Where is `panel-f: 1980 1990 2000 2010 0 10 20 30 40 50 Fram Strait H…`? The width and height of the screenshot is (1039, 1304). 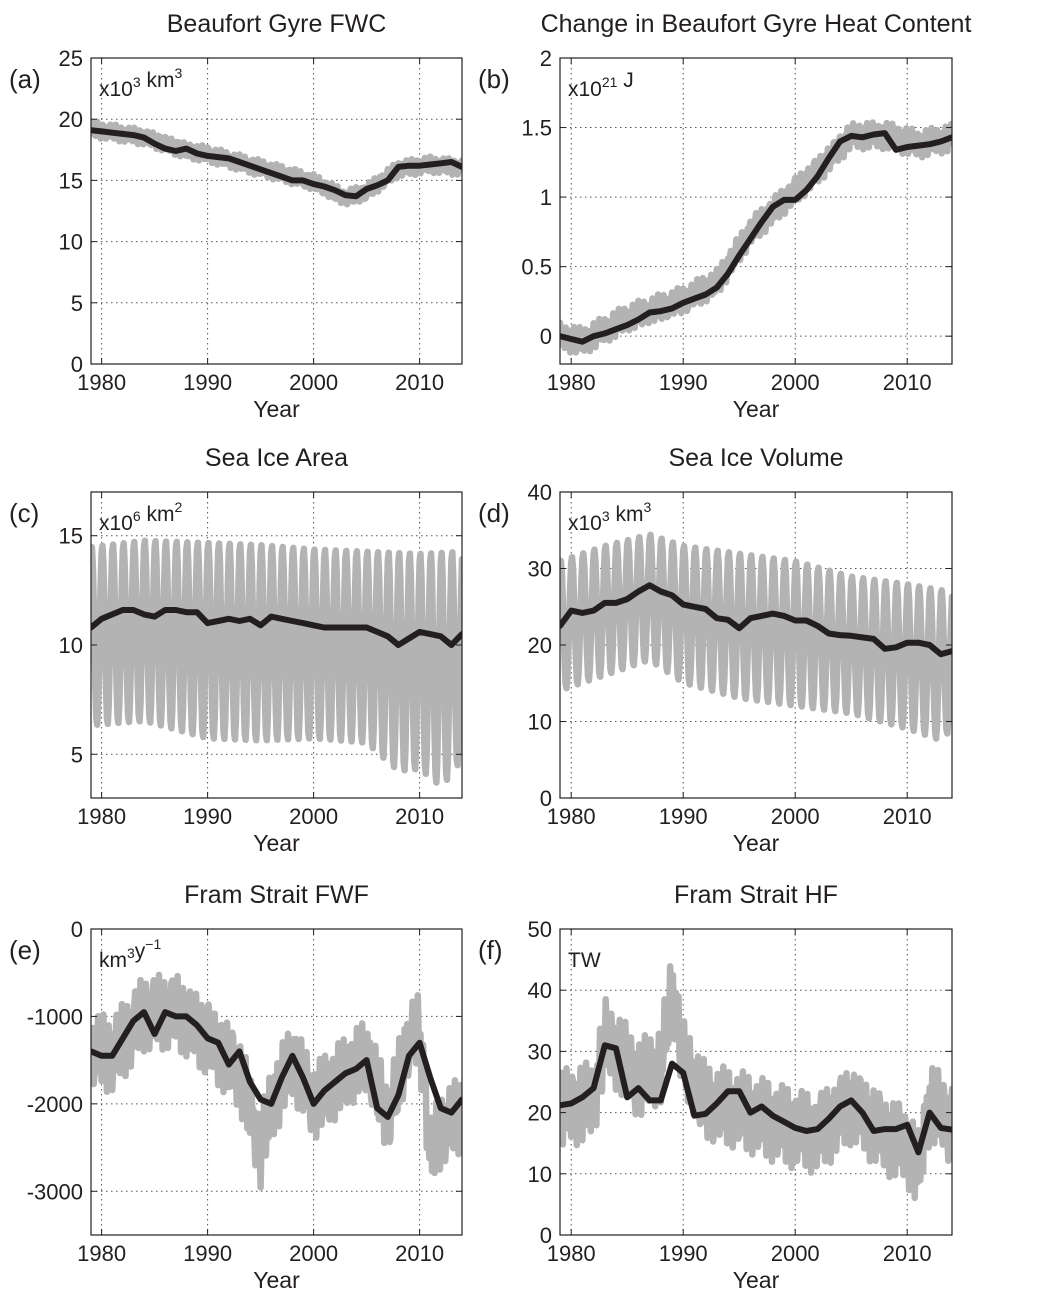
panel-f: 1980 1990 2000 2010 0 10 20 30 40 50 Fram Strait H… is located at coordinates (715, 1087).